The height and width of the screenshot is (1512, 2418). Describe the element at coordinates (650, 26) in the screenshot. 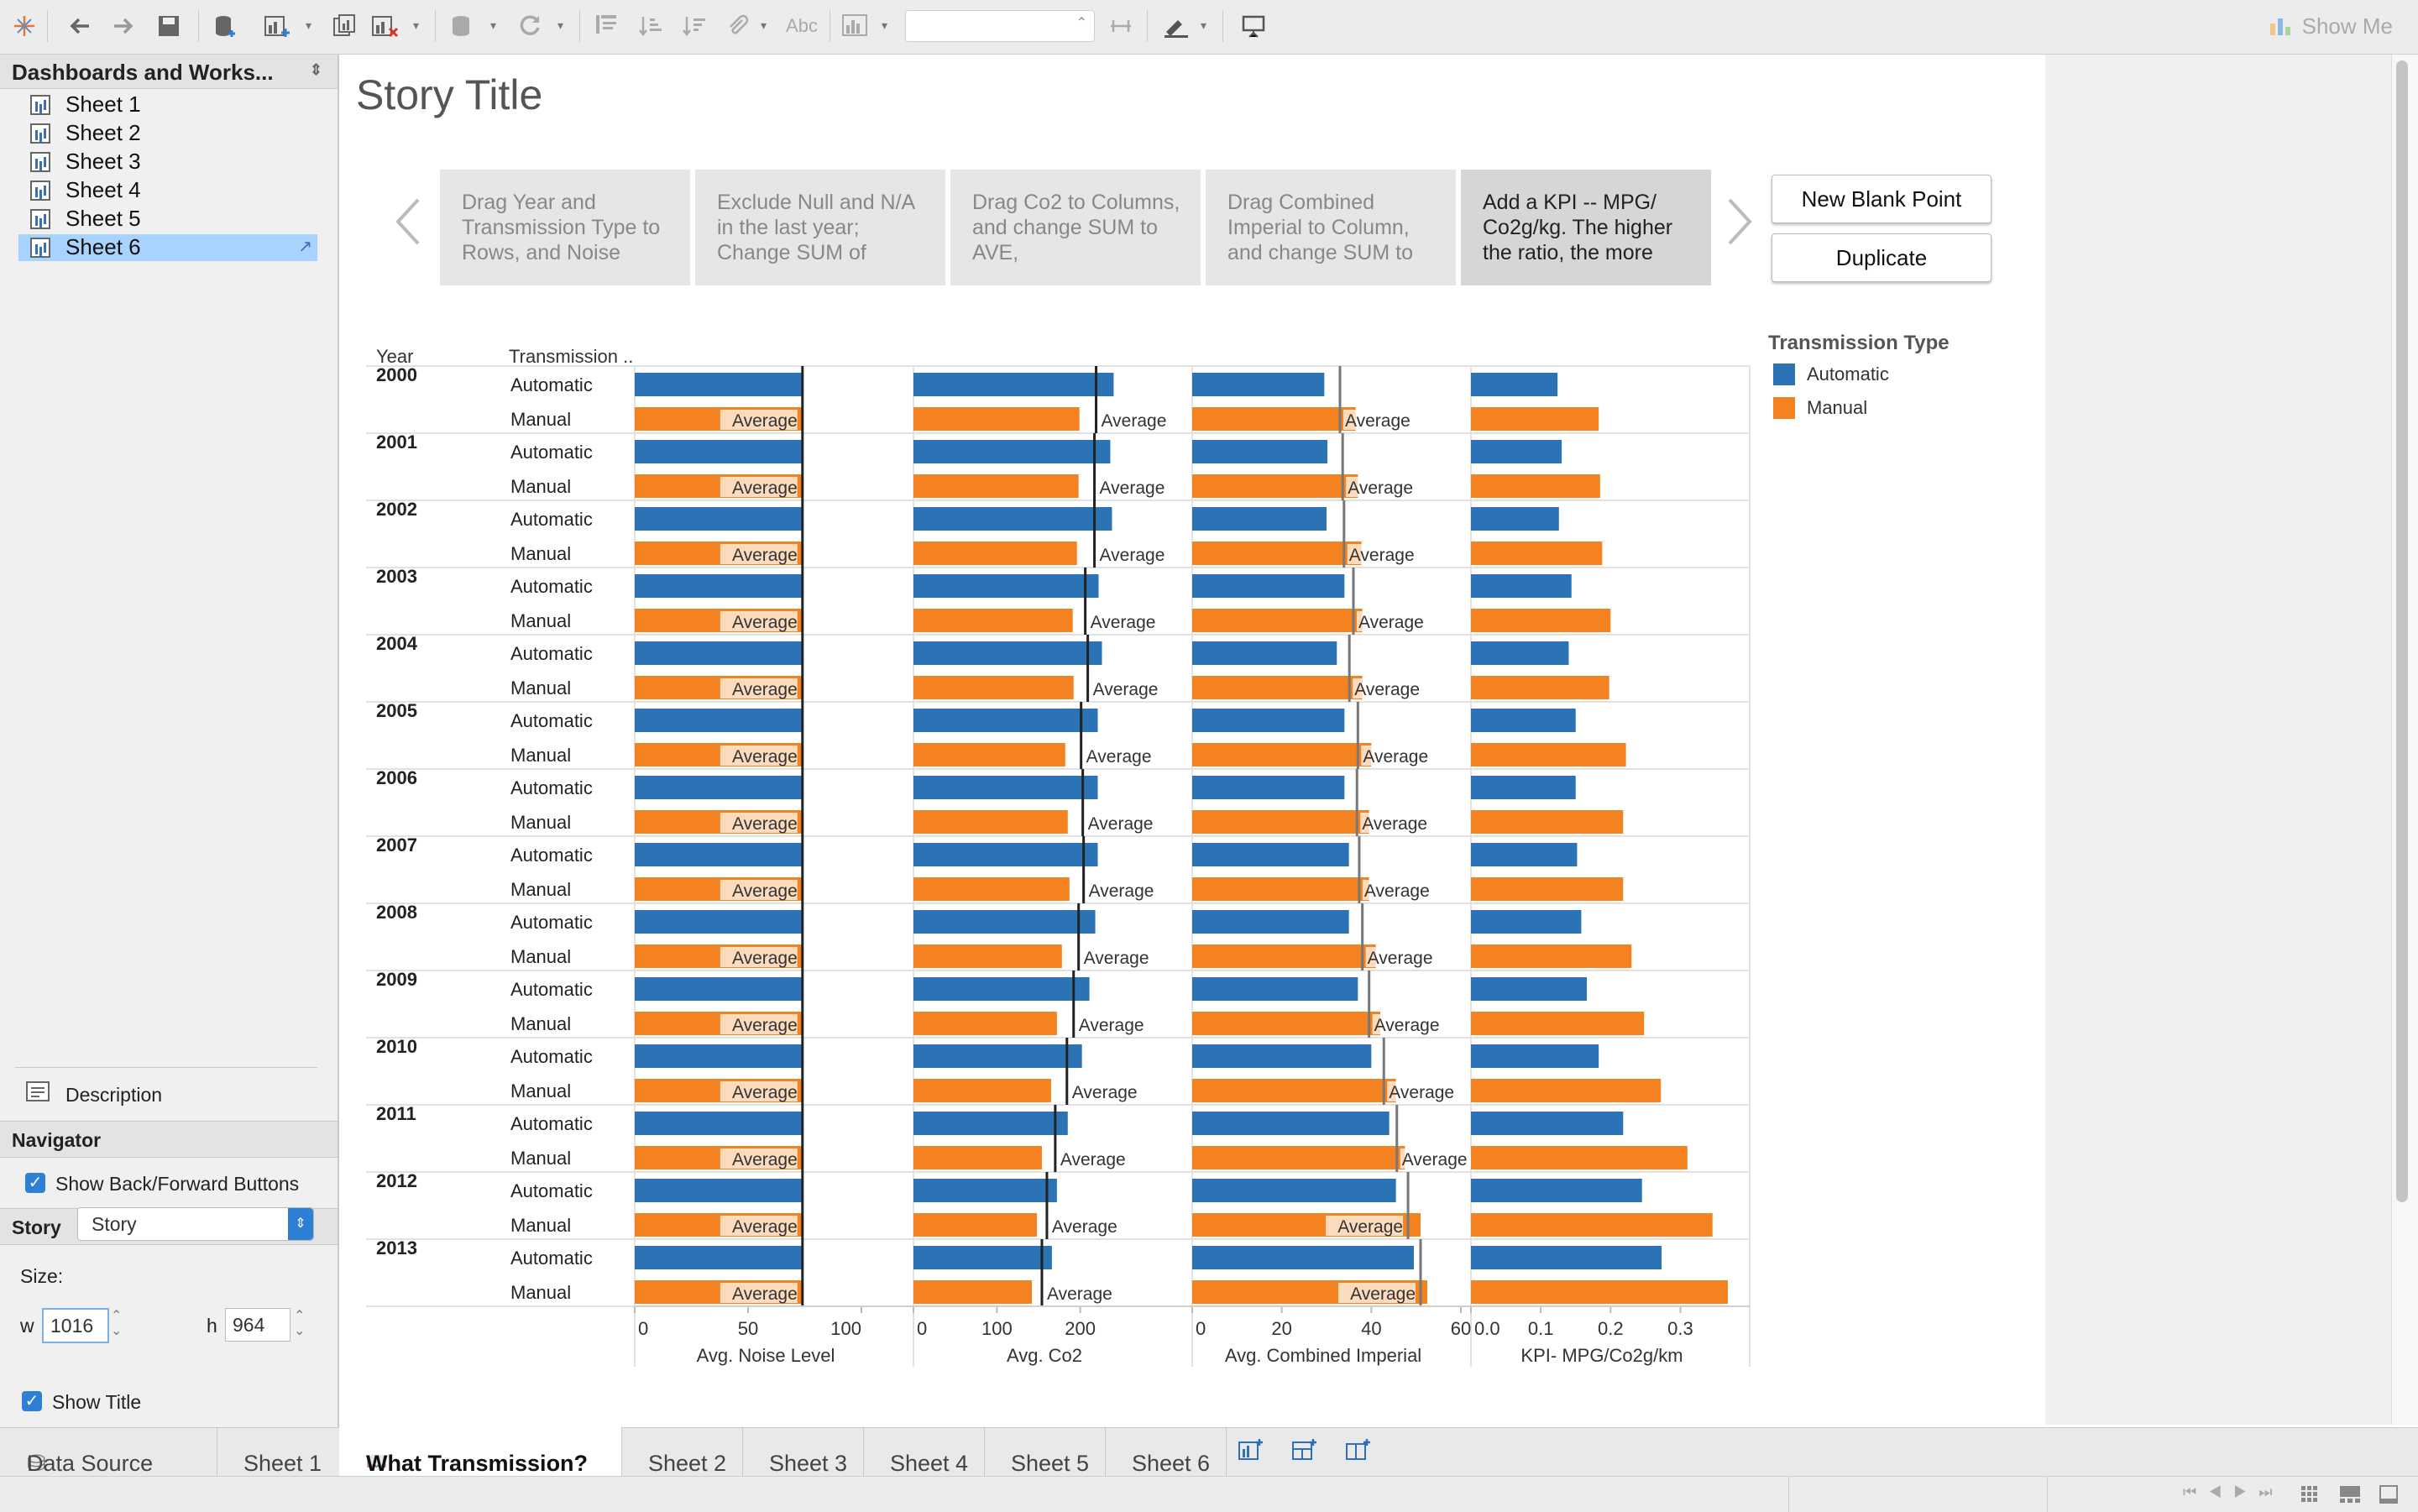

I see `sort-ascending-icon` at that location.